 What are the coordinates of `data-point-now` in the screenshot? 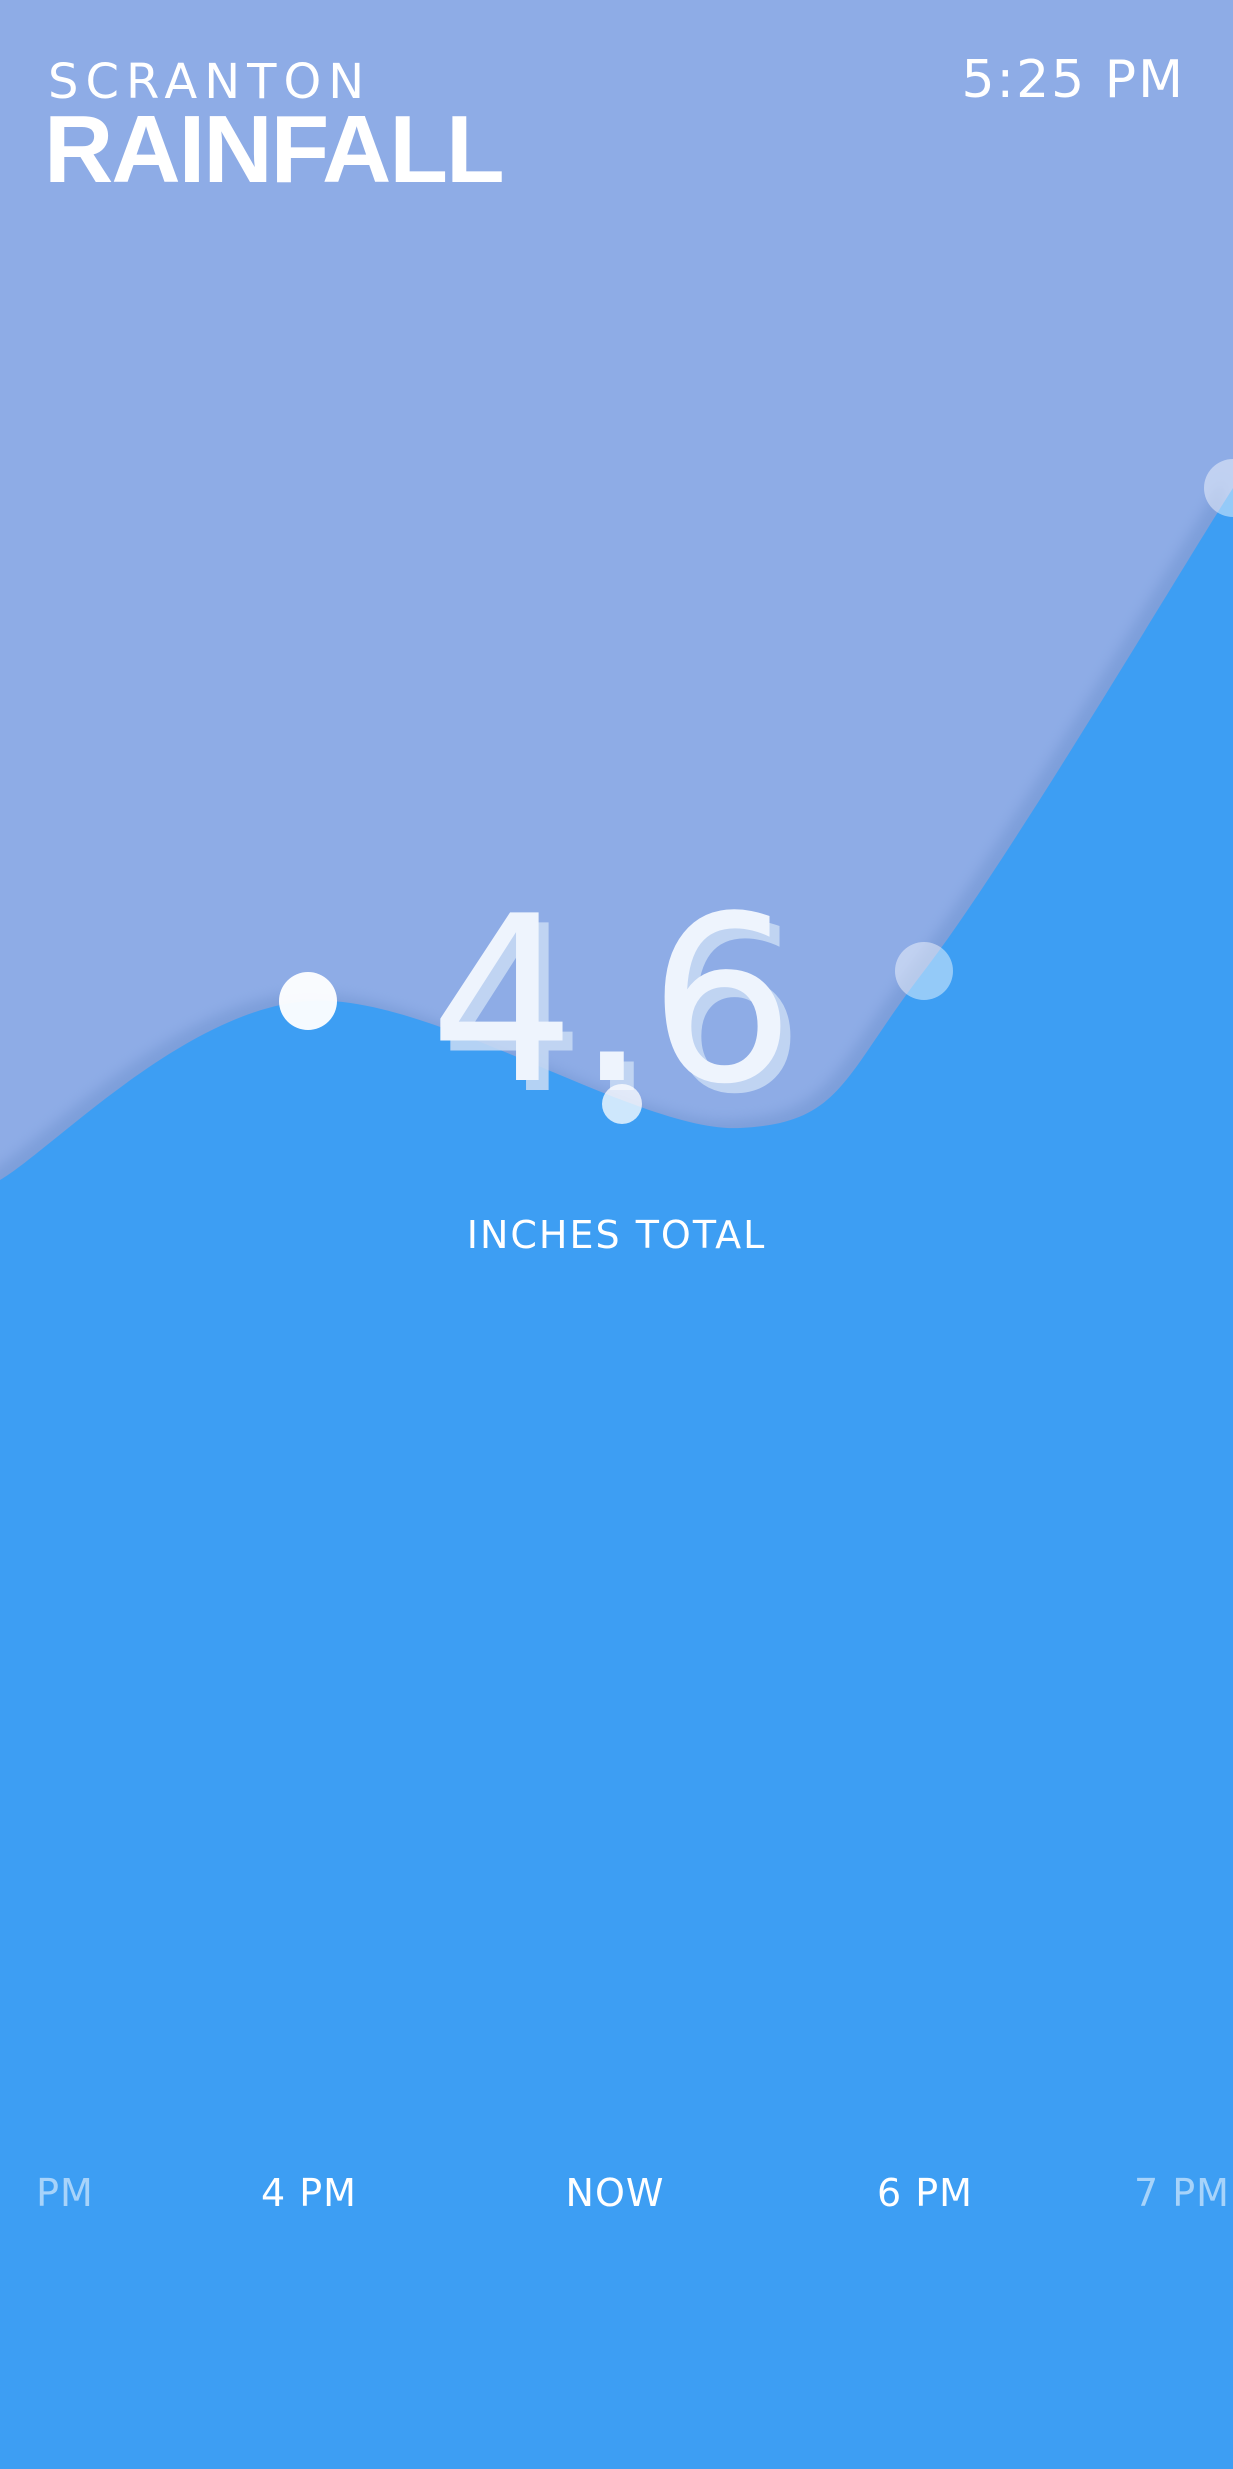 It's located at (622, 1104).